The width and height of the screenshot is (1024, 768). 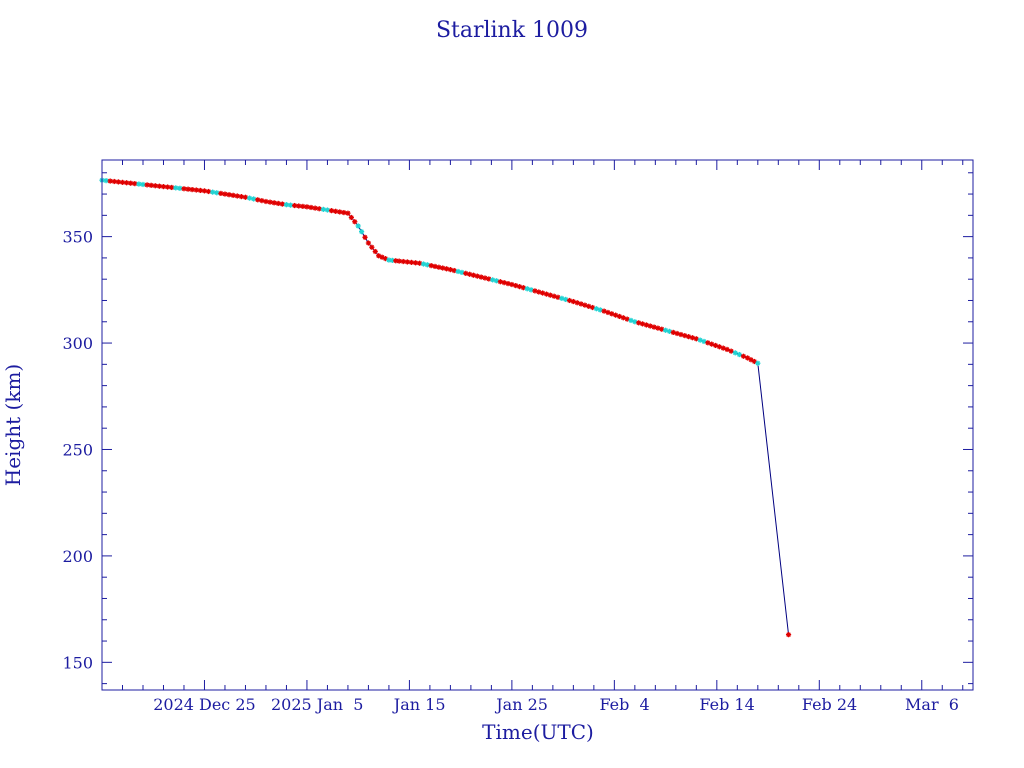 What do you see at coordinates (204, 704) in the screenshot?
I see `x-tick-label: 2024 Dec 25` at bounding box center [204, 704].